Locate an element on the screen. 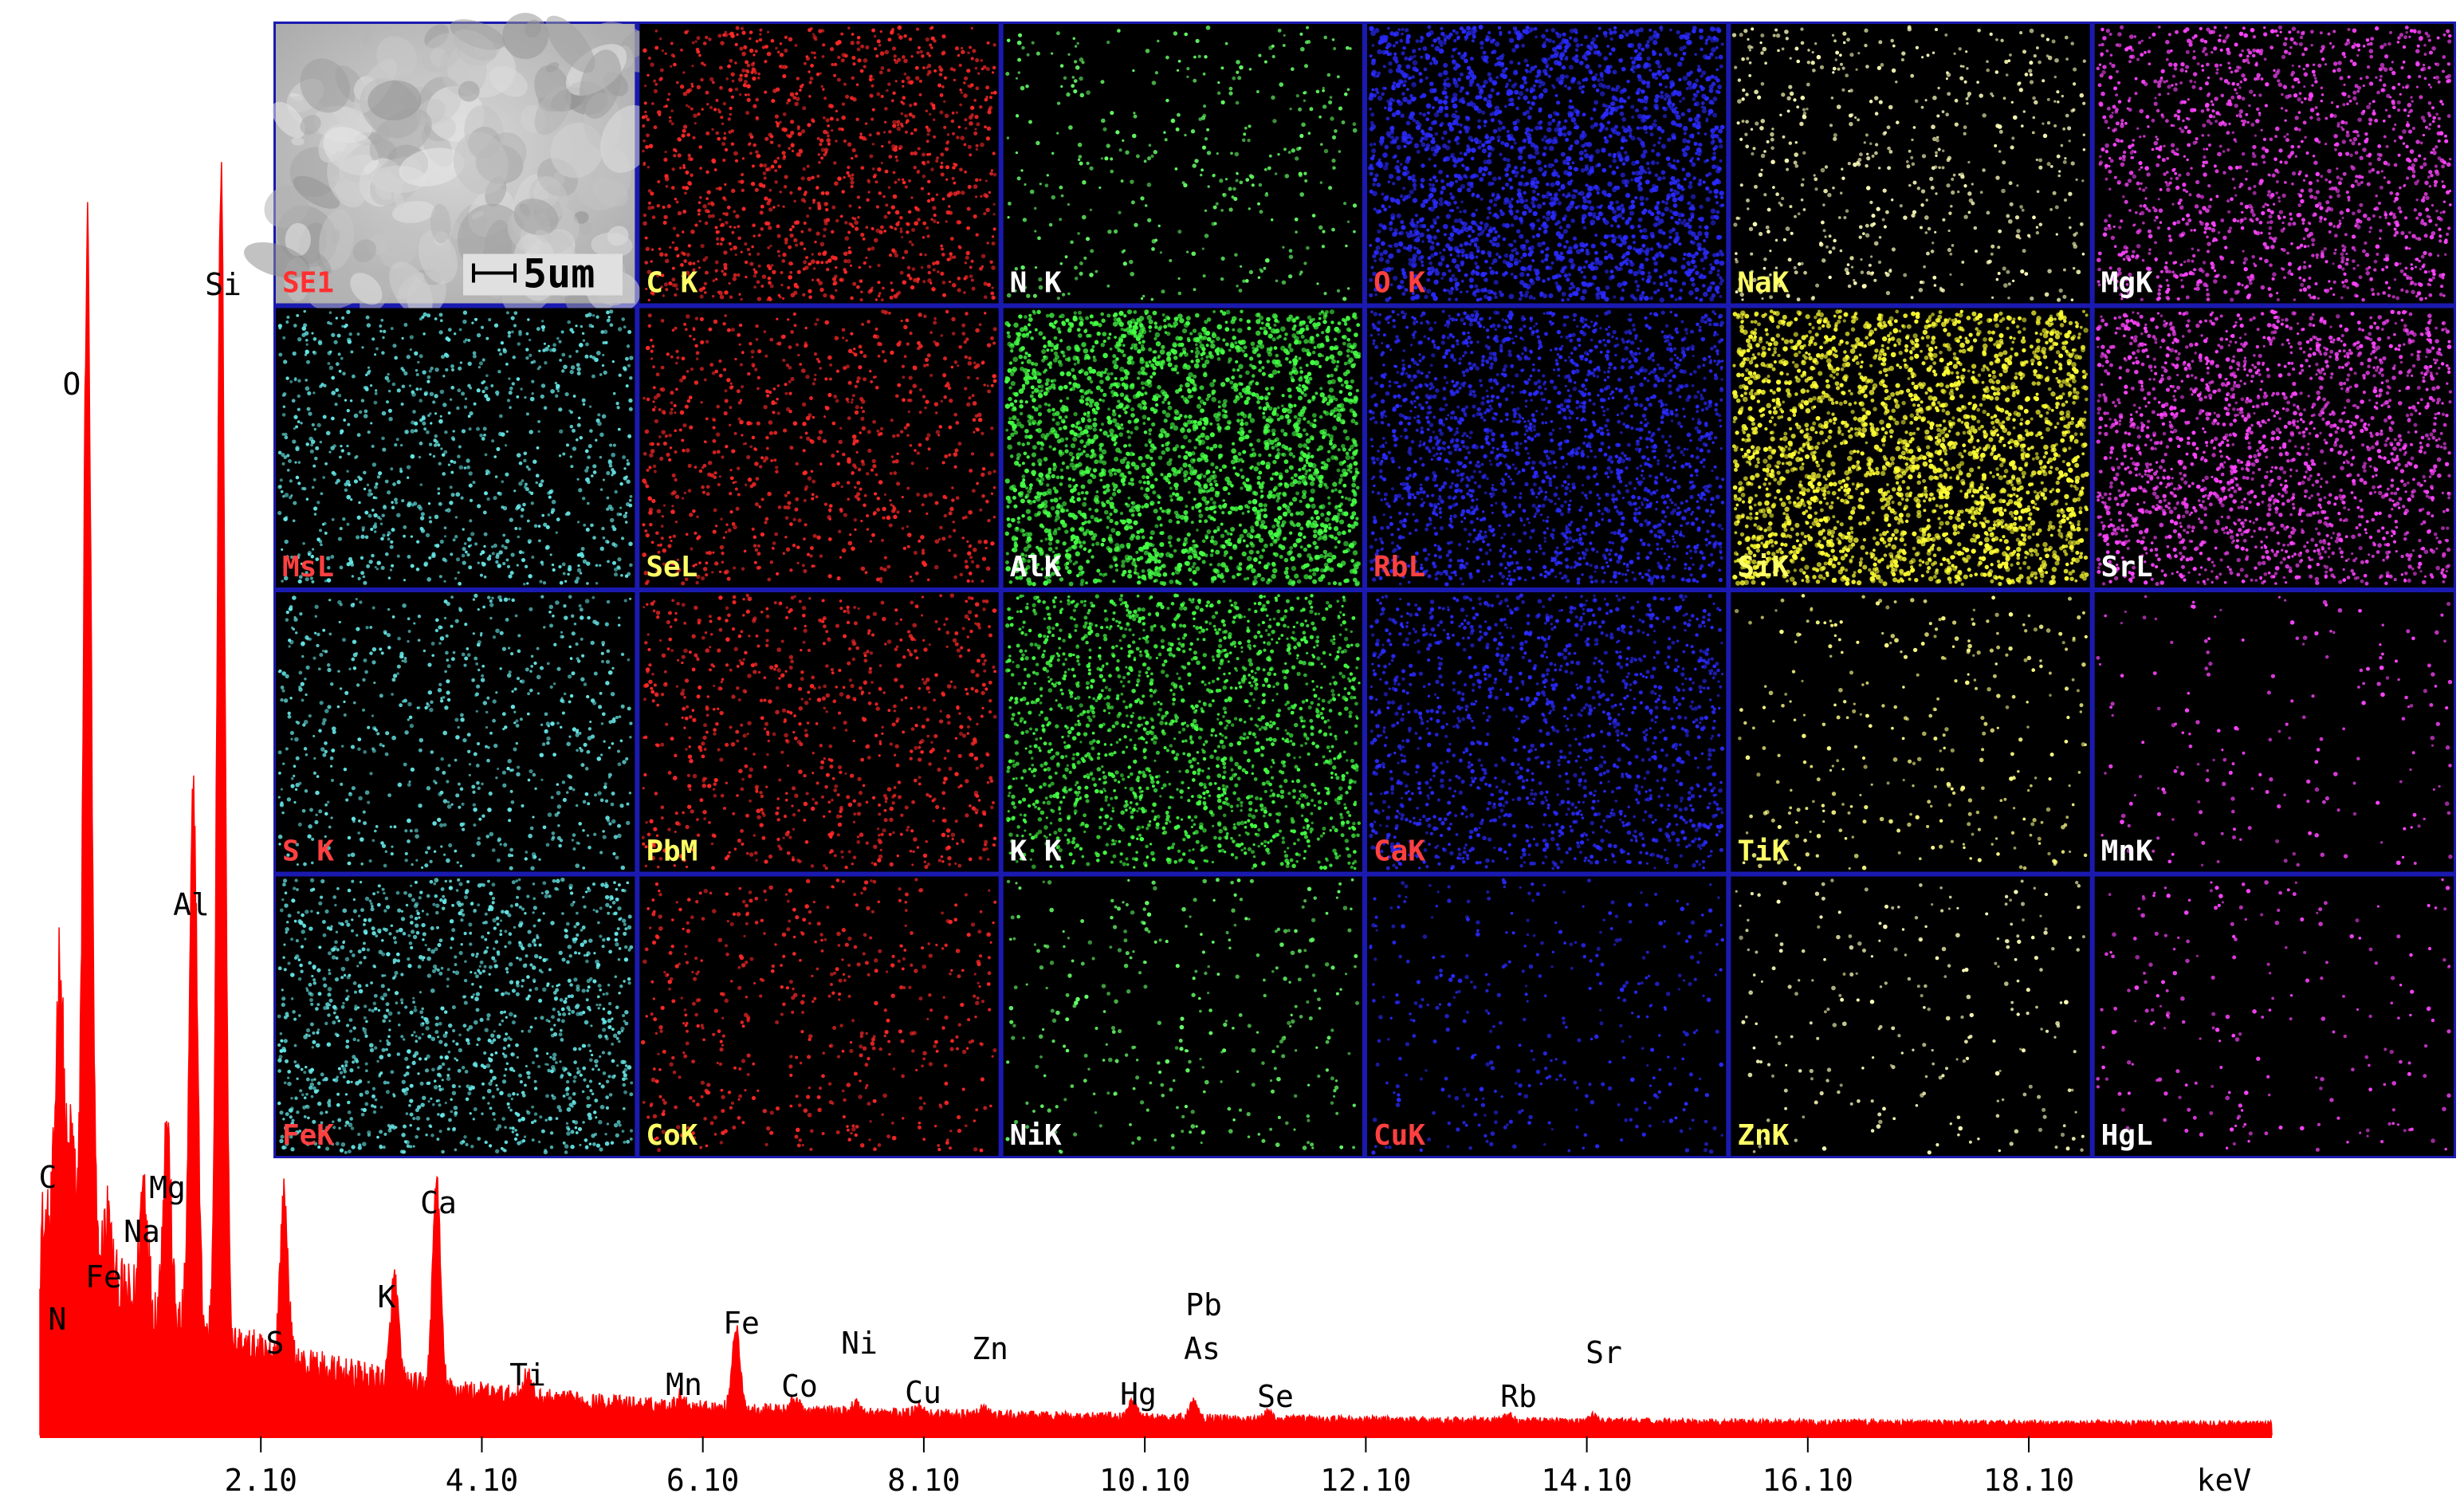 The width and height of the screenshot is (2464, 1509). x-tick-label: 16.10 is located at coordinates (1808, 1480).